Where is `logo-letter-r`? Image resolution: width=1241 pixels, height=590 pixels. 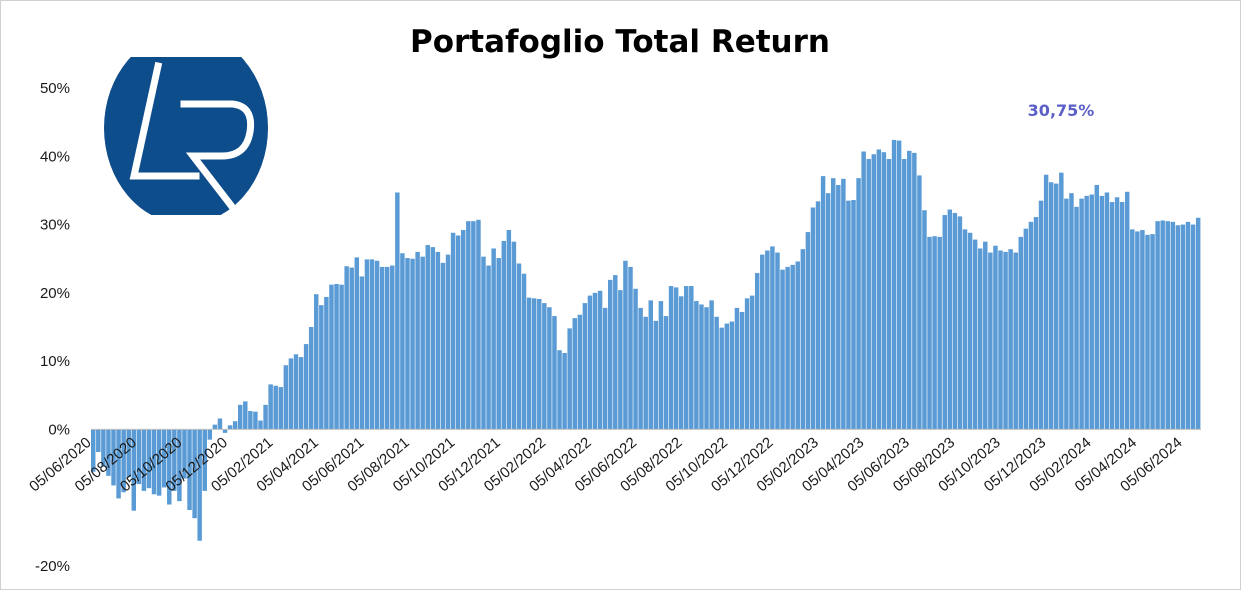
logo-letter-r is located at coordinates (217, 156).